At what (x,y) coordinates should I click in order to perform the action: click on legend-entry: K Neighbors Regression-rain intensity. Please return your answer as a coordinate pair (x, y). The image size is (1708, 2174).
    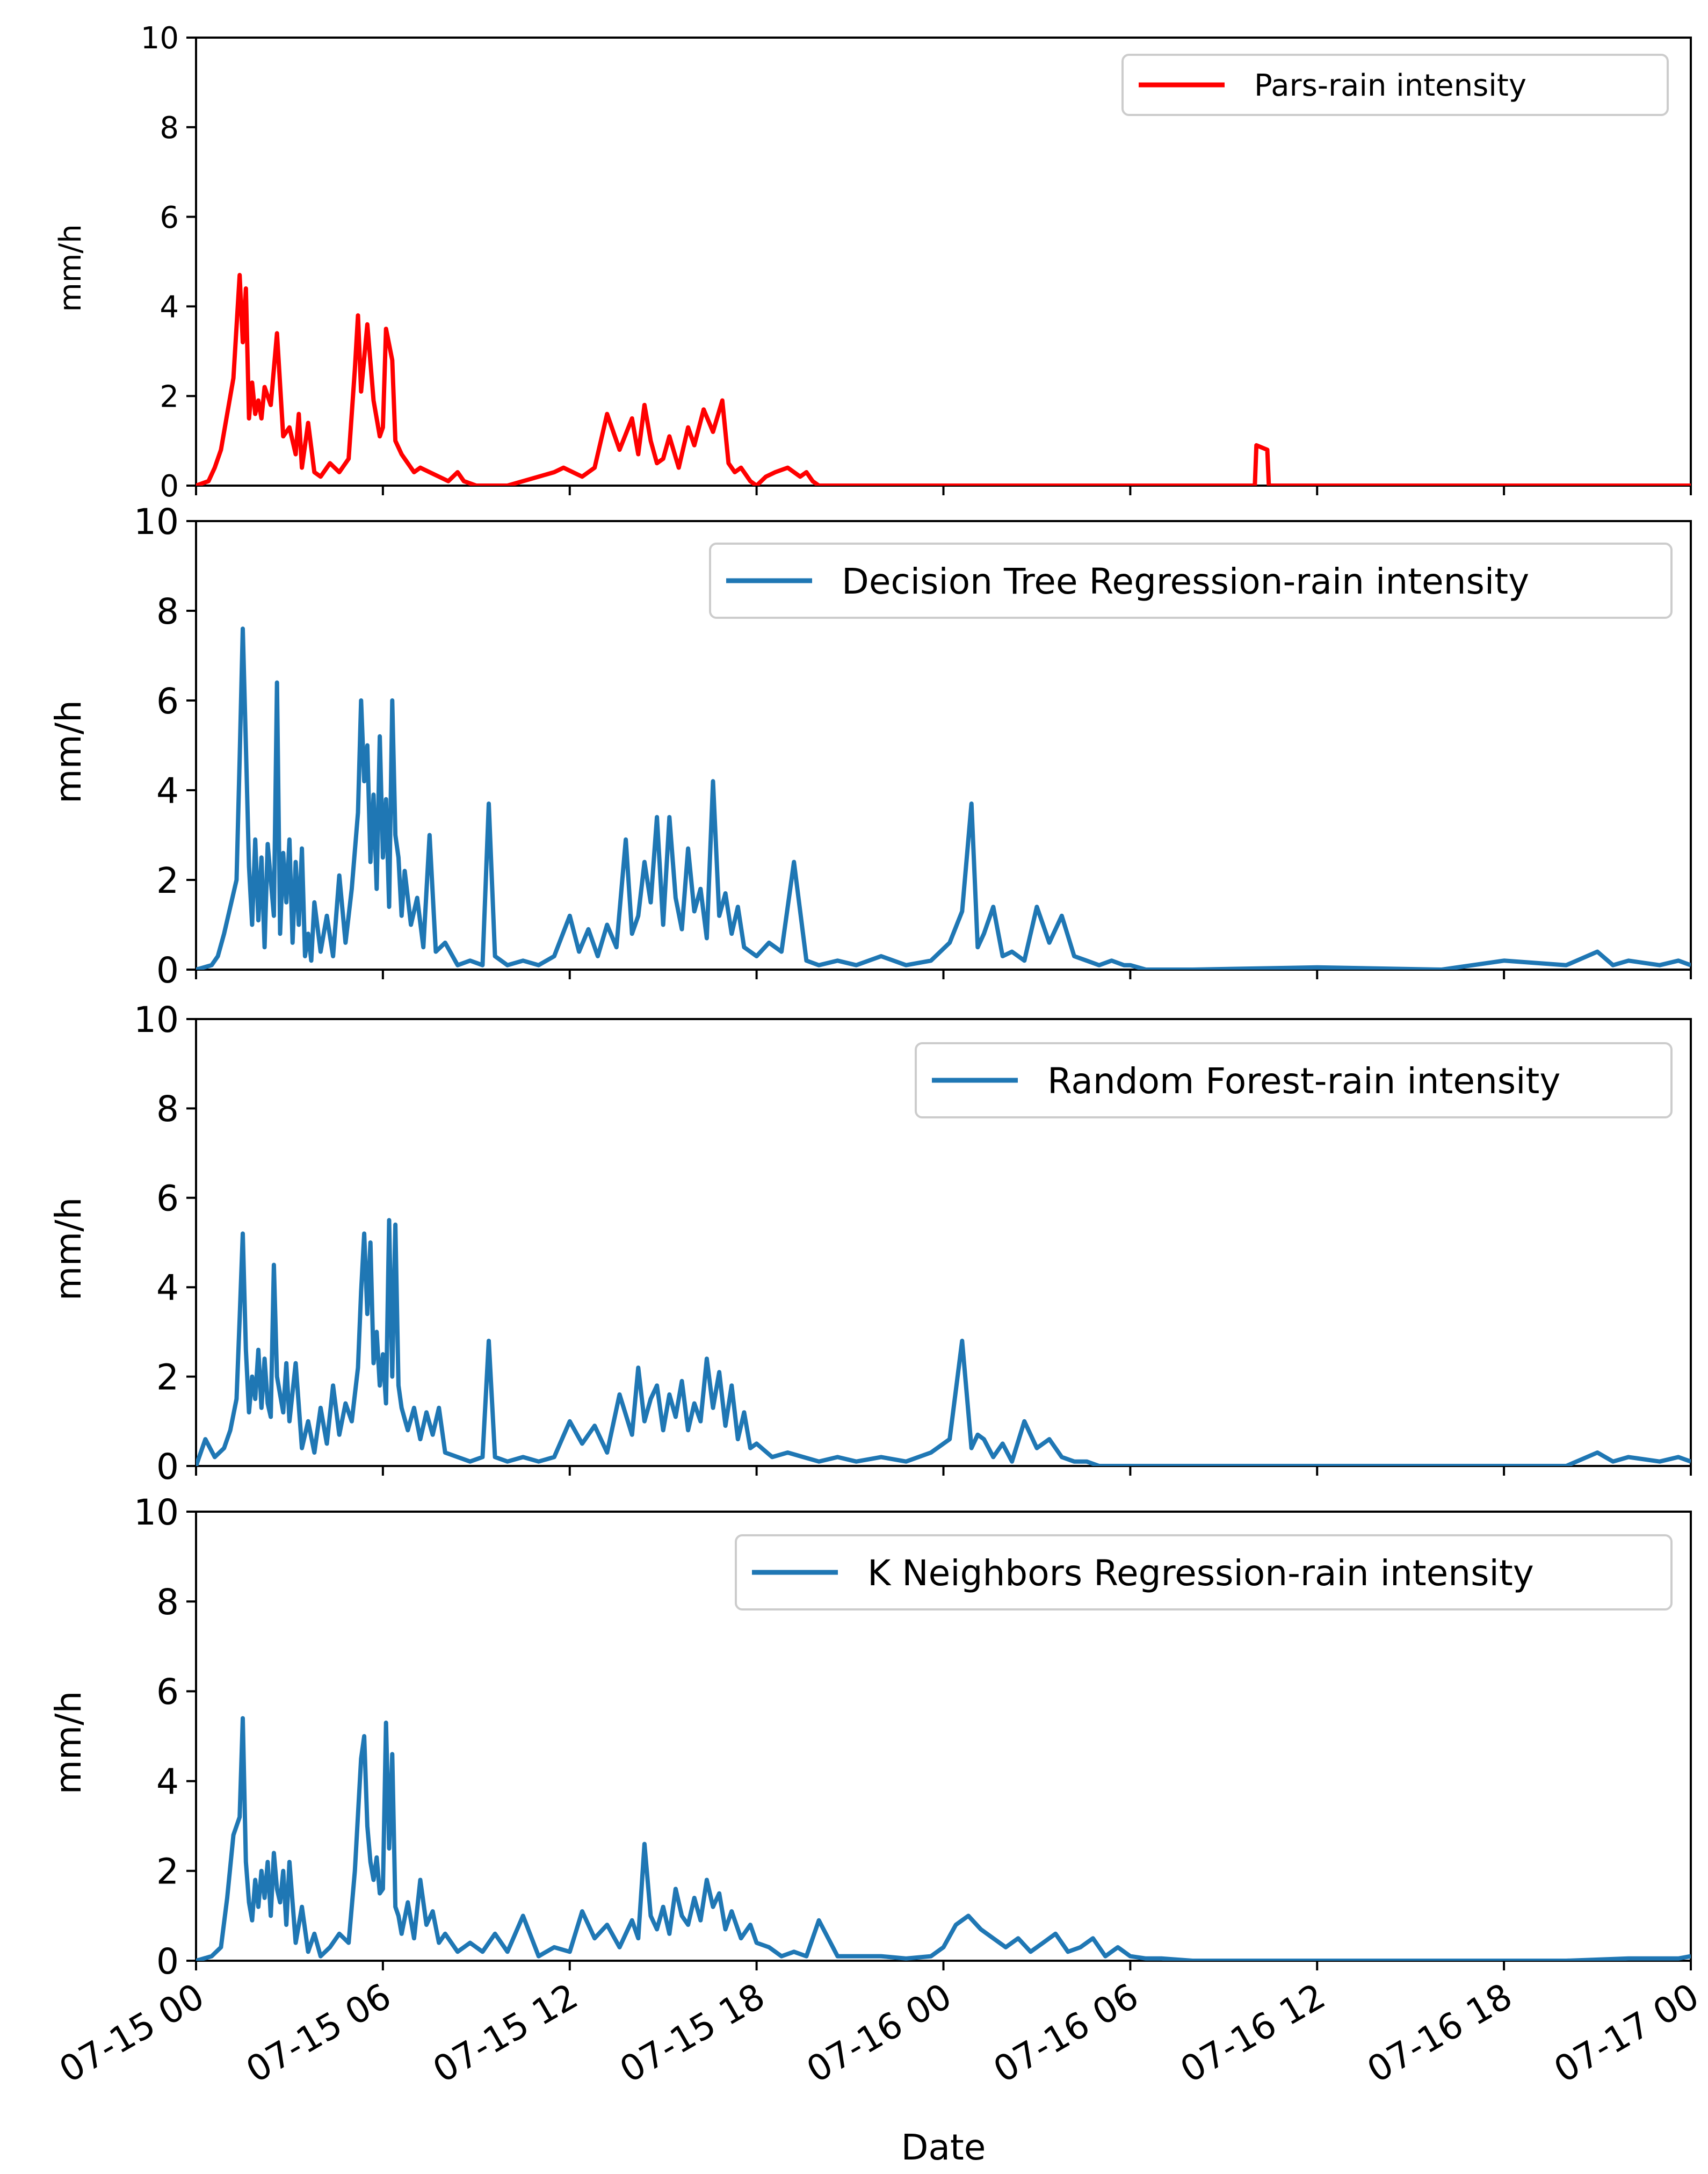
    Looking at the image, I should click on (1200, 1573).